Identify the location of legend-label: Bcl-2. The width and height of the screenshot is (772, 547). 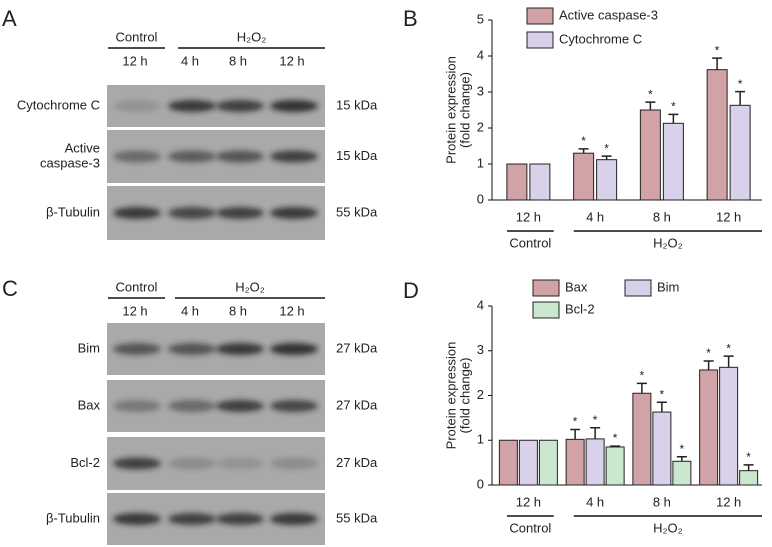
(580, 308).